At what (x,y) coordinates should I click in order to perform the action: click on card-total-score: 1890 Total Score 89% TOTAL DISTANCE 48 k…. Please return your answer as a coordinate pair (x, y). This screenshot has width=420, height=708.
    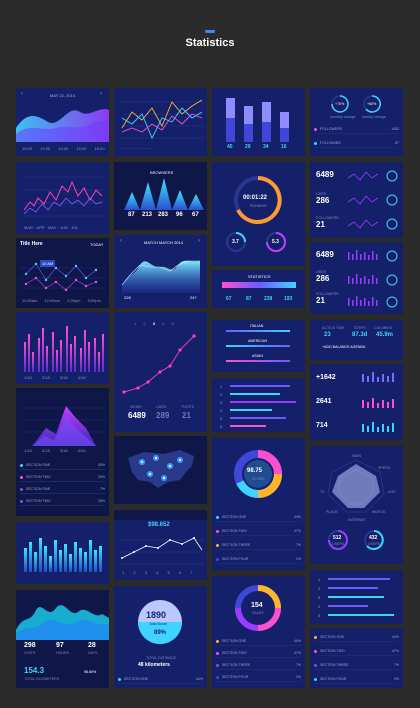
    Looking at the image, I should click on (160, 637).